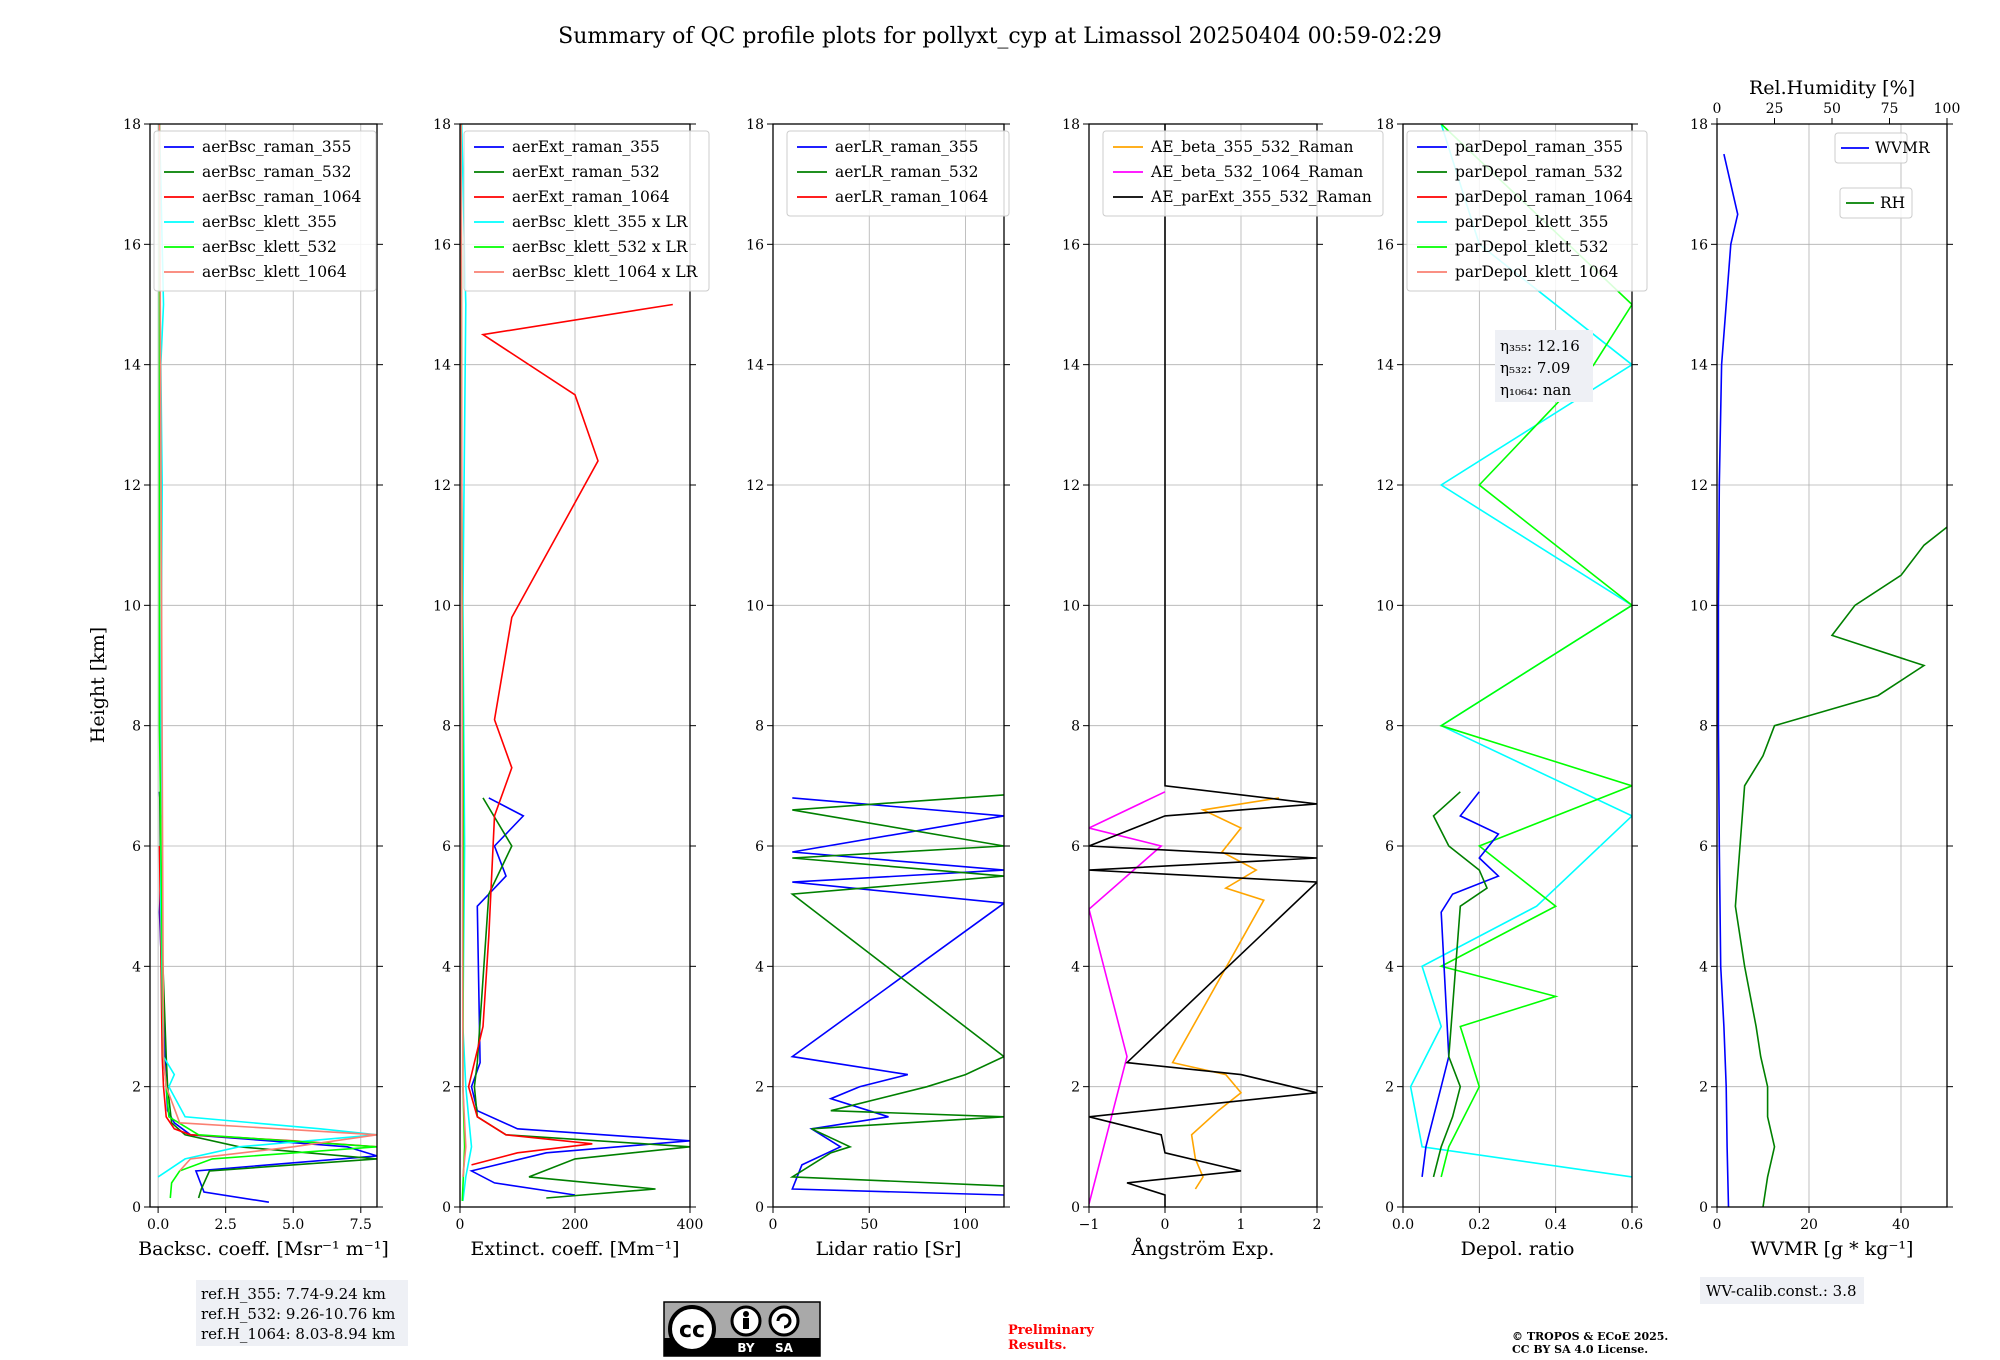  What do you see at coordinates (361, 1225) in the screenshot?
I see `x-tick-label: 7.5` at bounding box center [361, 1225].